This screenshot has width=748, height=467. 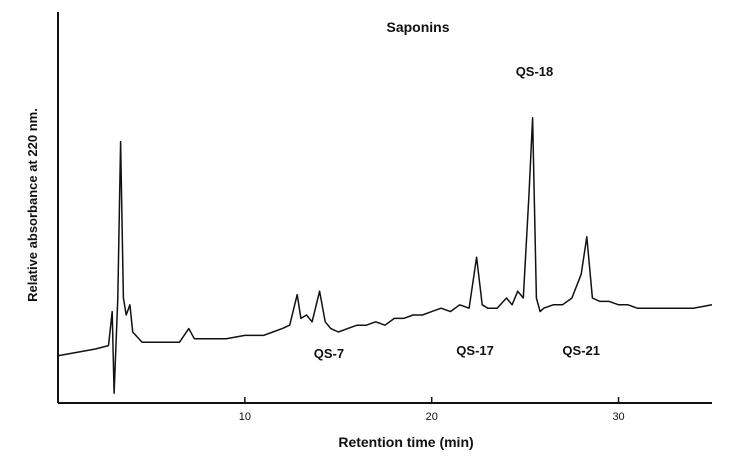 I want to click on peak-label-qs-21: QS-21, so click(x=581, y=350).